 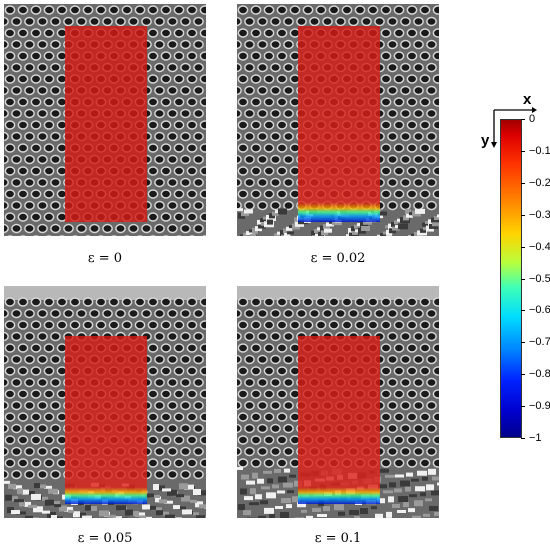 I want to click on y-axis-label: y, so click(x=485, y=140).